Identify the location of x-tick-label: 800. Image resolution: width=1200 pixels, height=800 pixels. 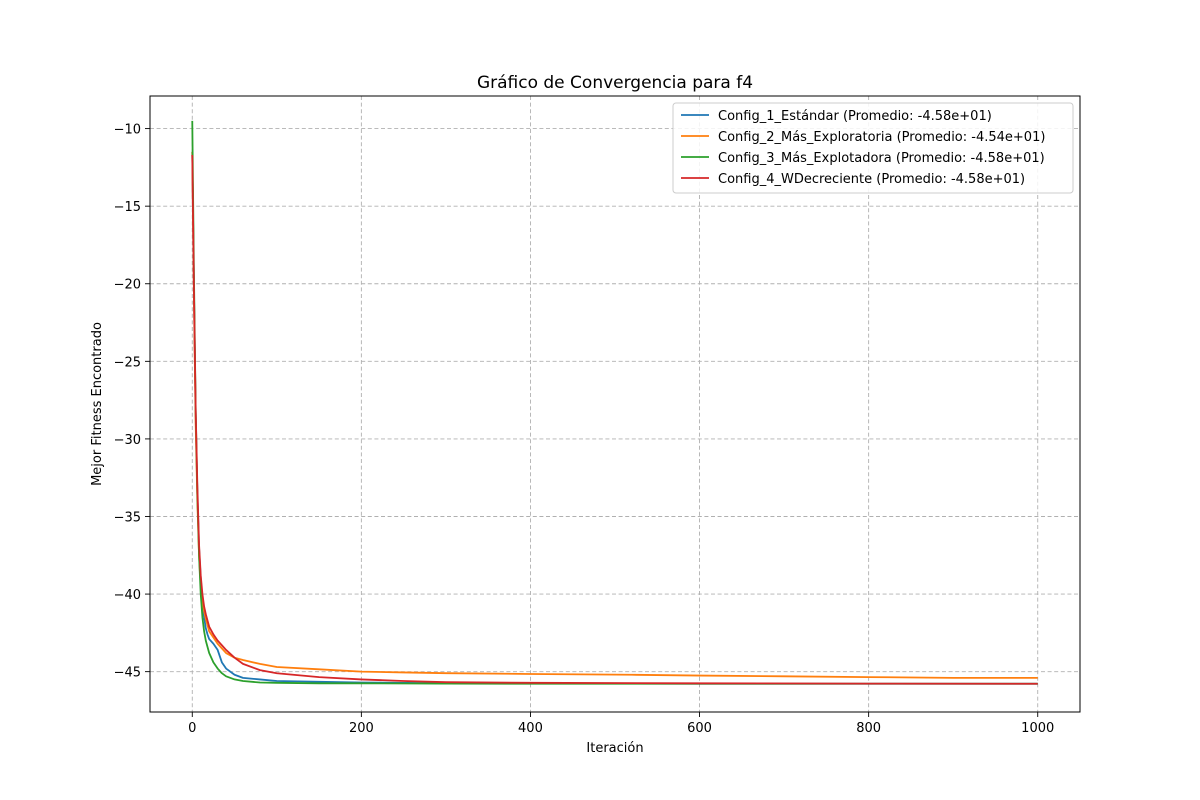
(868, 728).